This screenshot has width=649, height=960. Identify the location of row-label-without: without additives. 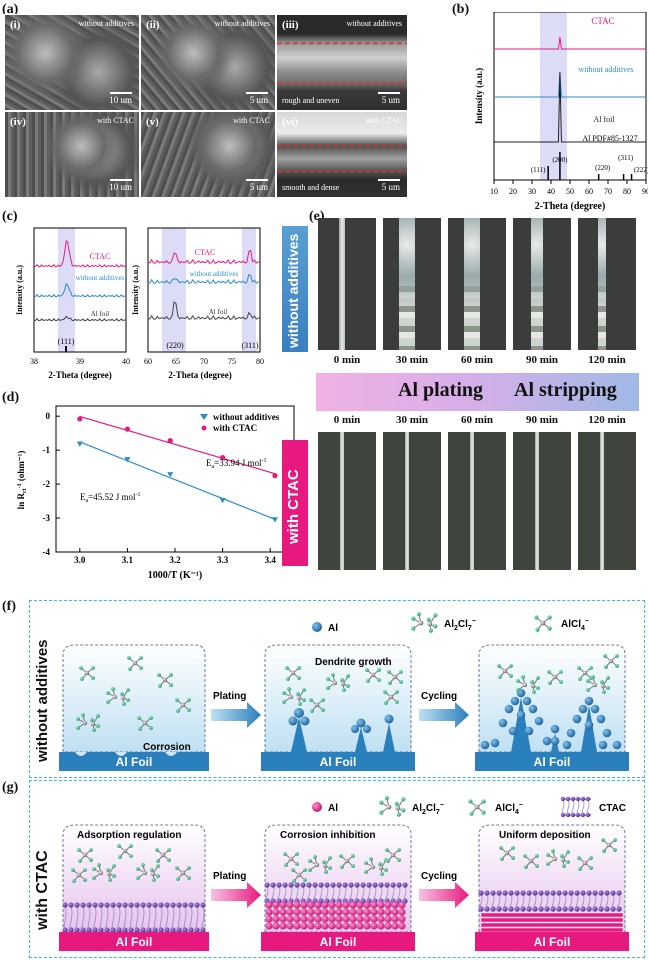
(293, 290).